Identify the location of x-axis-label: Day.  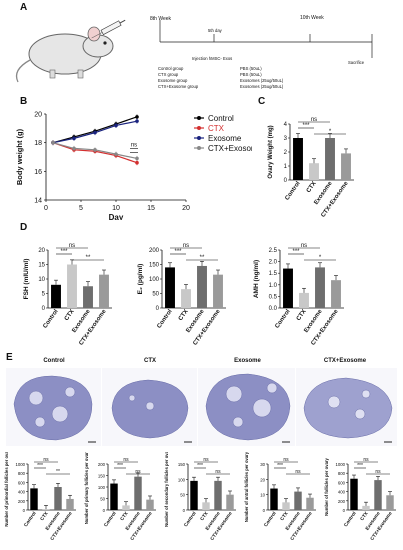
(116, 216).